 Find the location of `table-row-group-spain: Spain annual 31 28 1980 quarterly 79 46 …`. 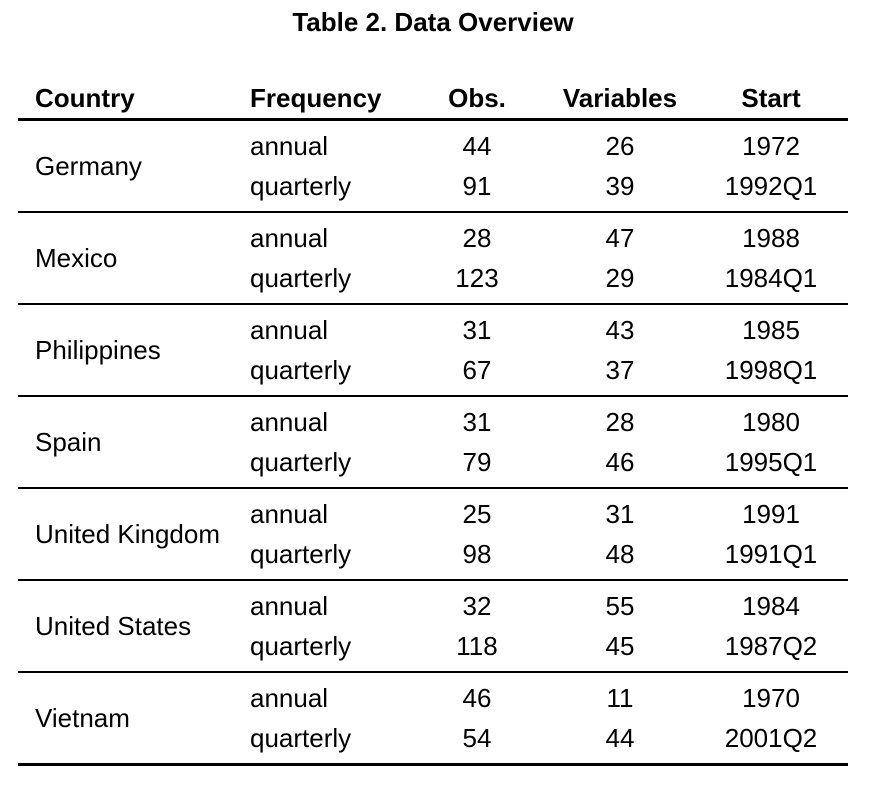

table-row-group-spain: Spain annual 31 28 1980 quarterly 79 46 … is located at coordinates (433, 443).